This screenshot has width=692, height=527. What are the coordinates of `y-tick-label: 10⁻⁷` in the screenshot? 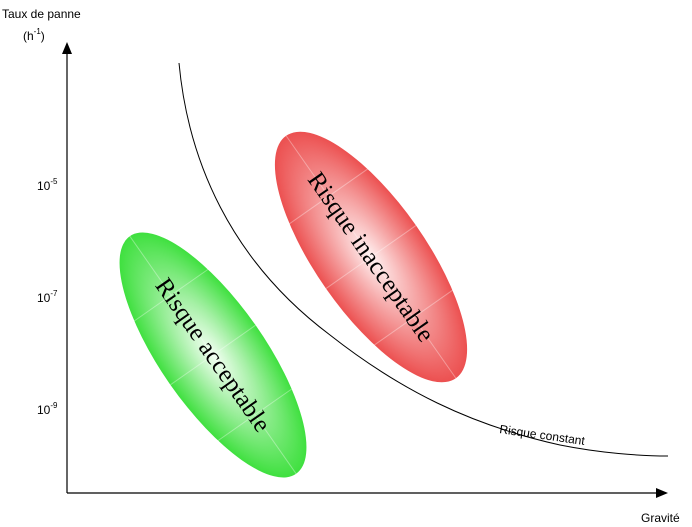 It's located at (47, 297).